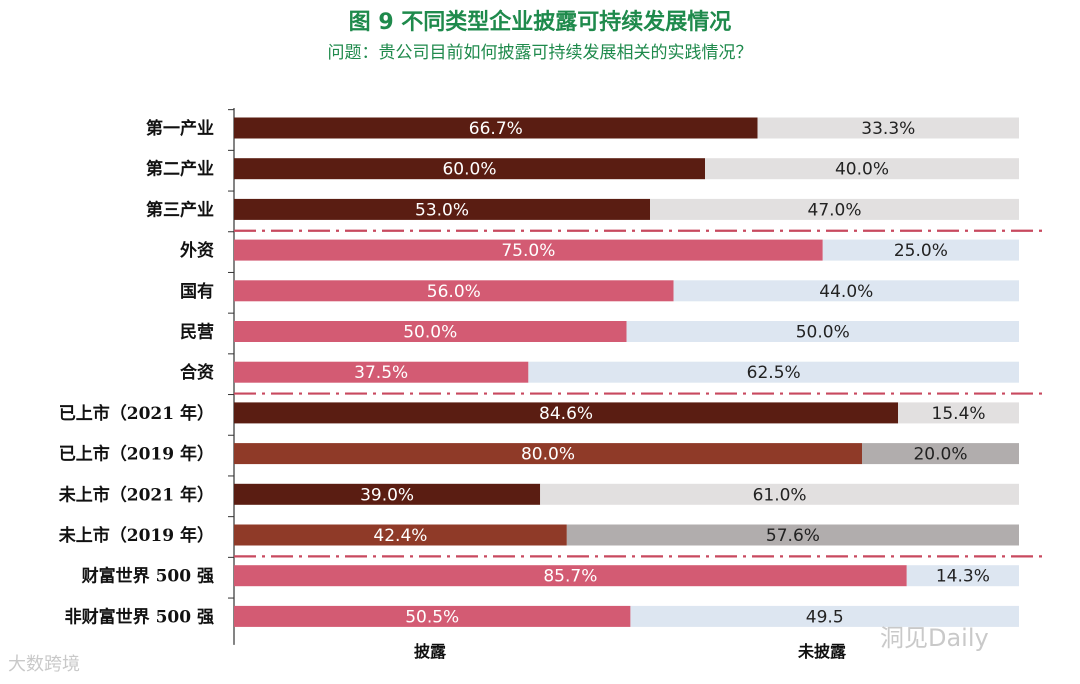 Image resolution: width=1080 pixels, height=684 pixels. I want to click on category-label: 第三产业, so click(180, 209).